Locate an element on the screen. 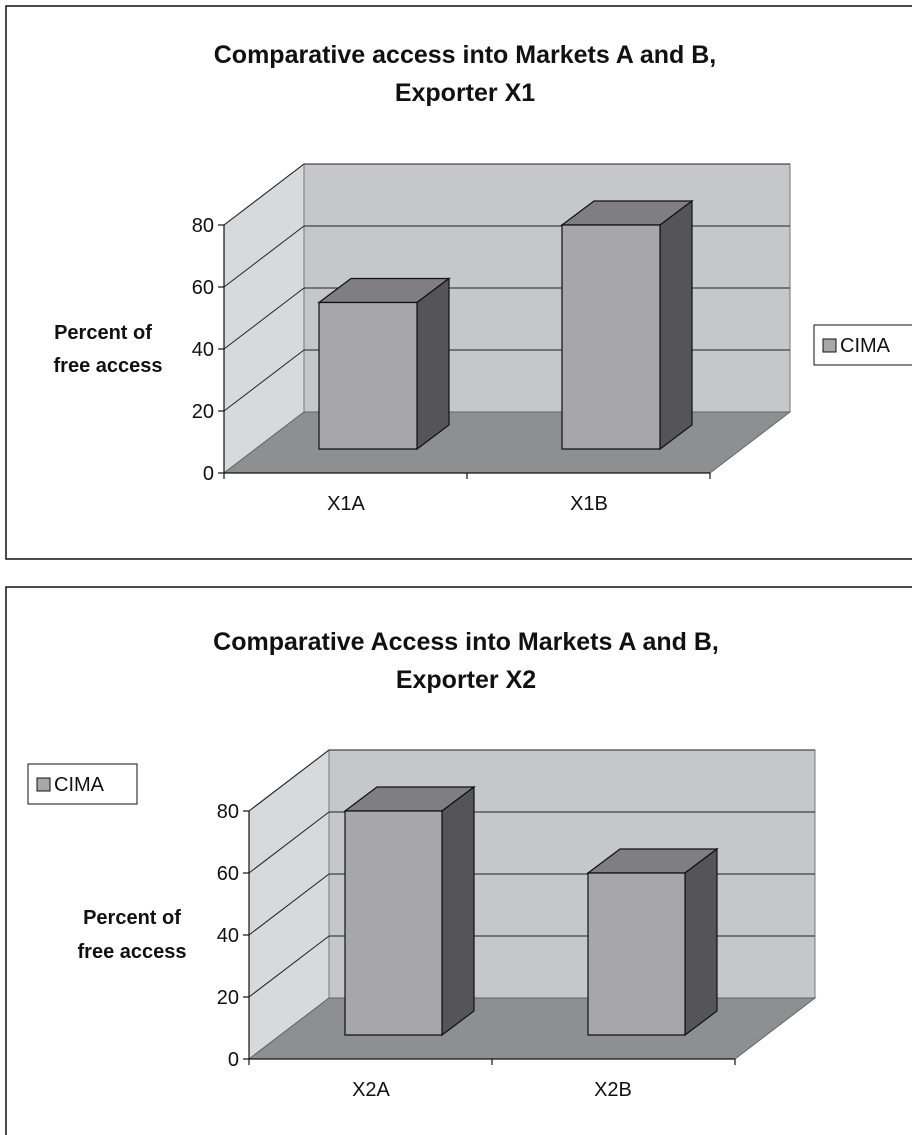 This screenshot has width=912, height=1135. chart-1-y-axis-label-line-1: Percent of is located at coordinates (103, 333).